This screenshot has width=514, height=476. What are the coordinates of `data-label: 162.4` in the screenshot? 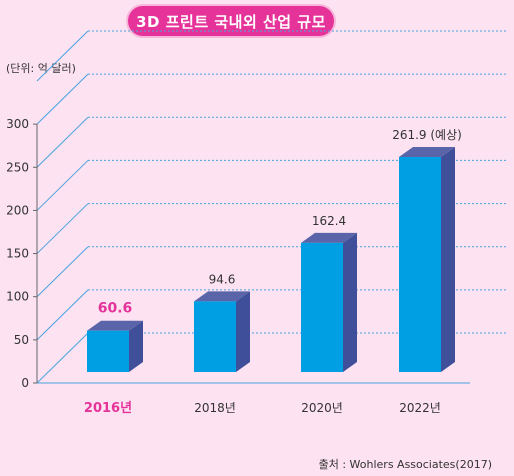 It's located at (329, 221).